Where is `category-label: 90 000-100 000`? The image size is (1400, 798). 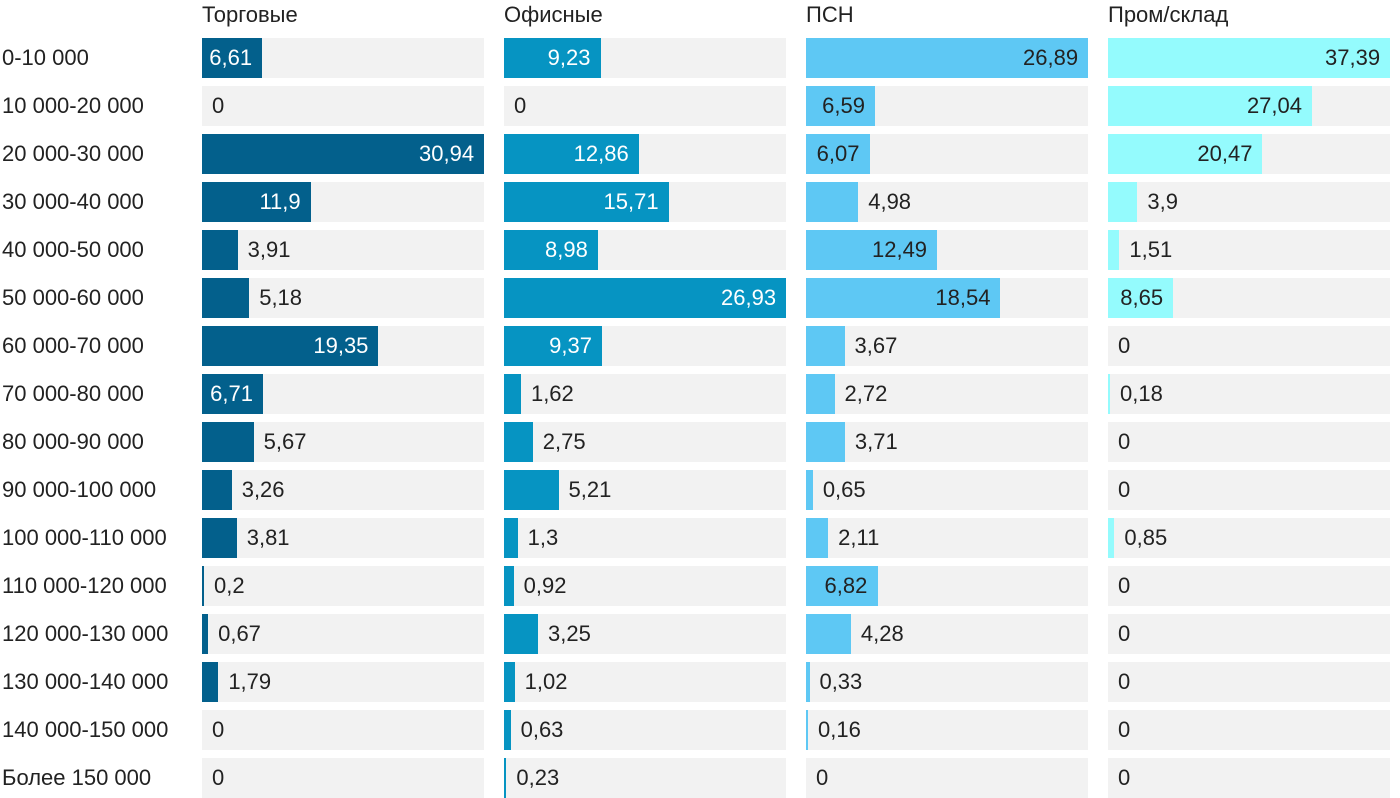 category-label: 90 000-100 000 is located at coordinates (79, 489).